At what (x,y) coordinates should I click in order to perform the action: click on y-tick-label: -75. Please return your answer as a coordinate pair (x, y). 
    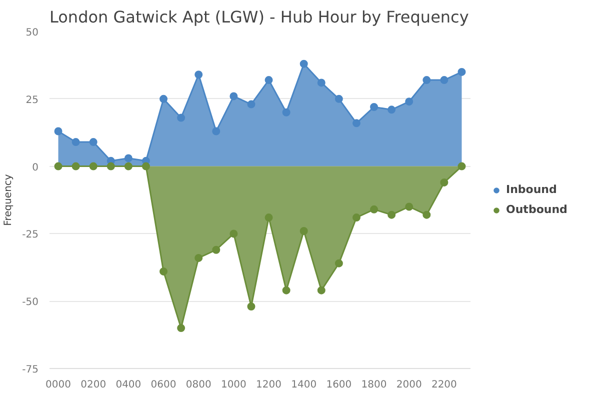
    Looking at the image, I should click on (30, 370).